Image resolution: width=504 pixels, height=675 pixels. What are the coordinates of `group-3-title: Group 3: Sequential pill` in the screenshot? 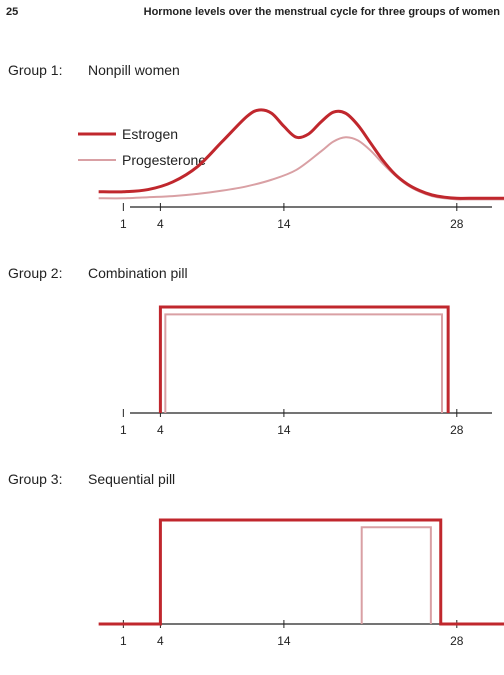 It's located at (91, 479).